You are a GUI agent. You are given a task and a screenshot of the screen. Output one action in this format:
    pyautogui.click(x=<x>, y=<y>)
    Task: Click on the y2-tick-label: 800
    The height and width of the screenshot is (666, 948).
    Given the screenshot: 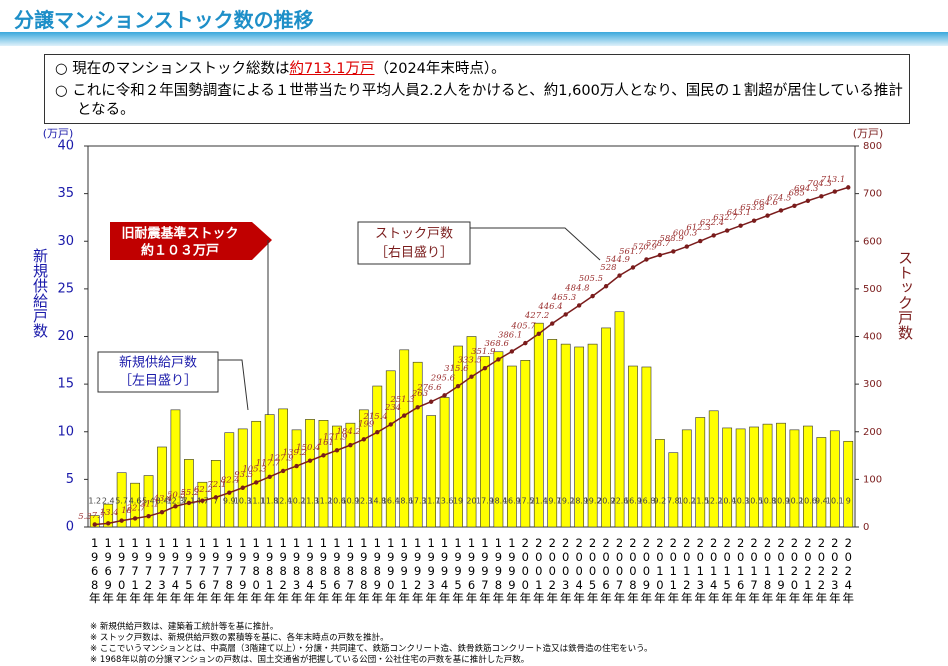 What is the action you would take?
    pyautogui.click(x=872, y=146)
    